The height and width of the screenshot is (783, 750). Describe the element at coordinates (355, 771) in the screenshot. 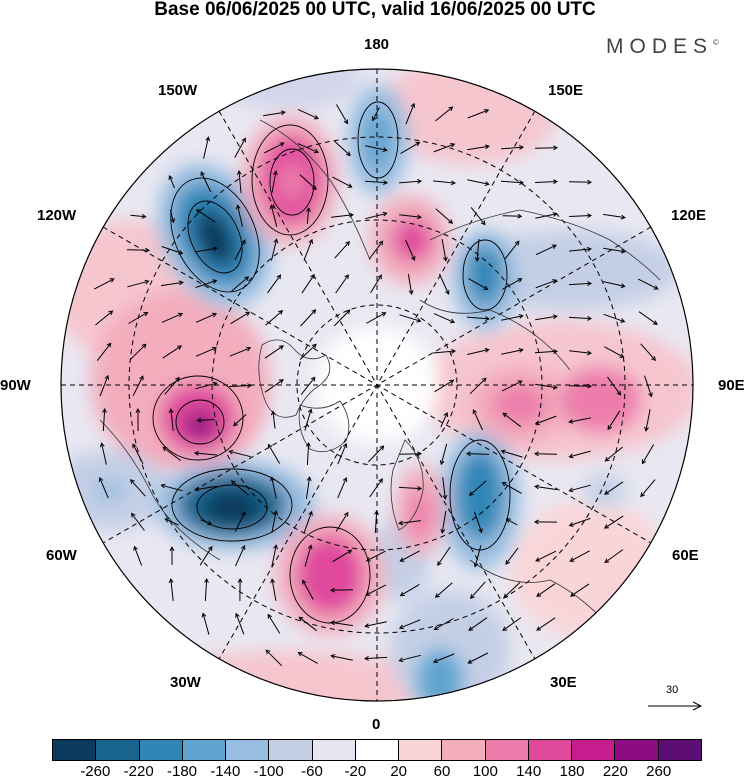

I see `colorbar-tick-label: -20` at that location.